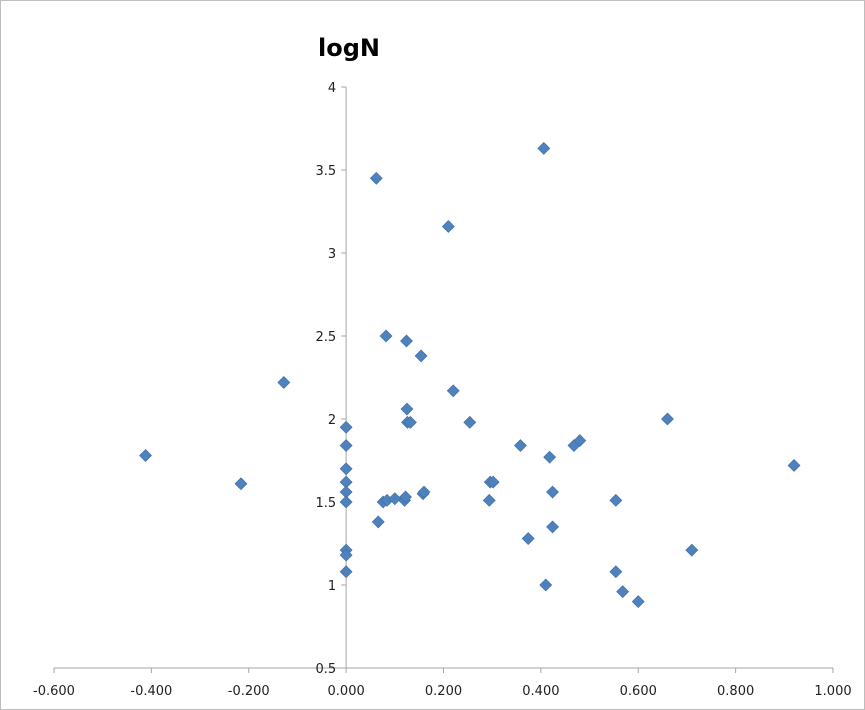 This screenshot has width=865, height=710. What do you see at coordinates (540, 691) in the screenshot?
I see `x-tick-label: 0.400` at bounding box center [540, 691].